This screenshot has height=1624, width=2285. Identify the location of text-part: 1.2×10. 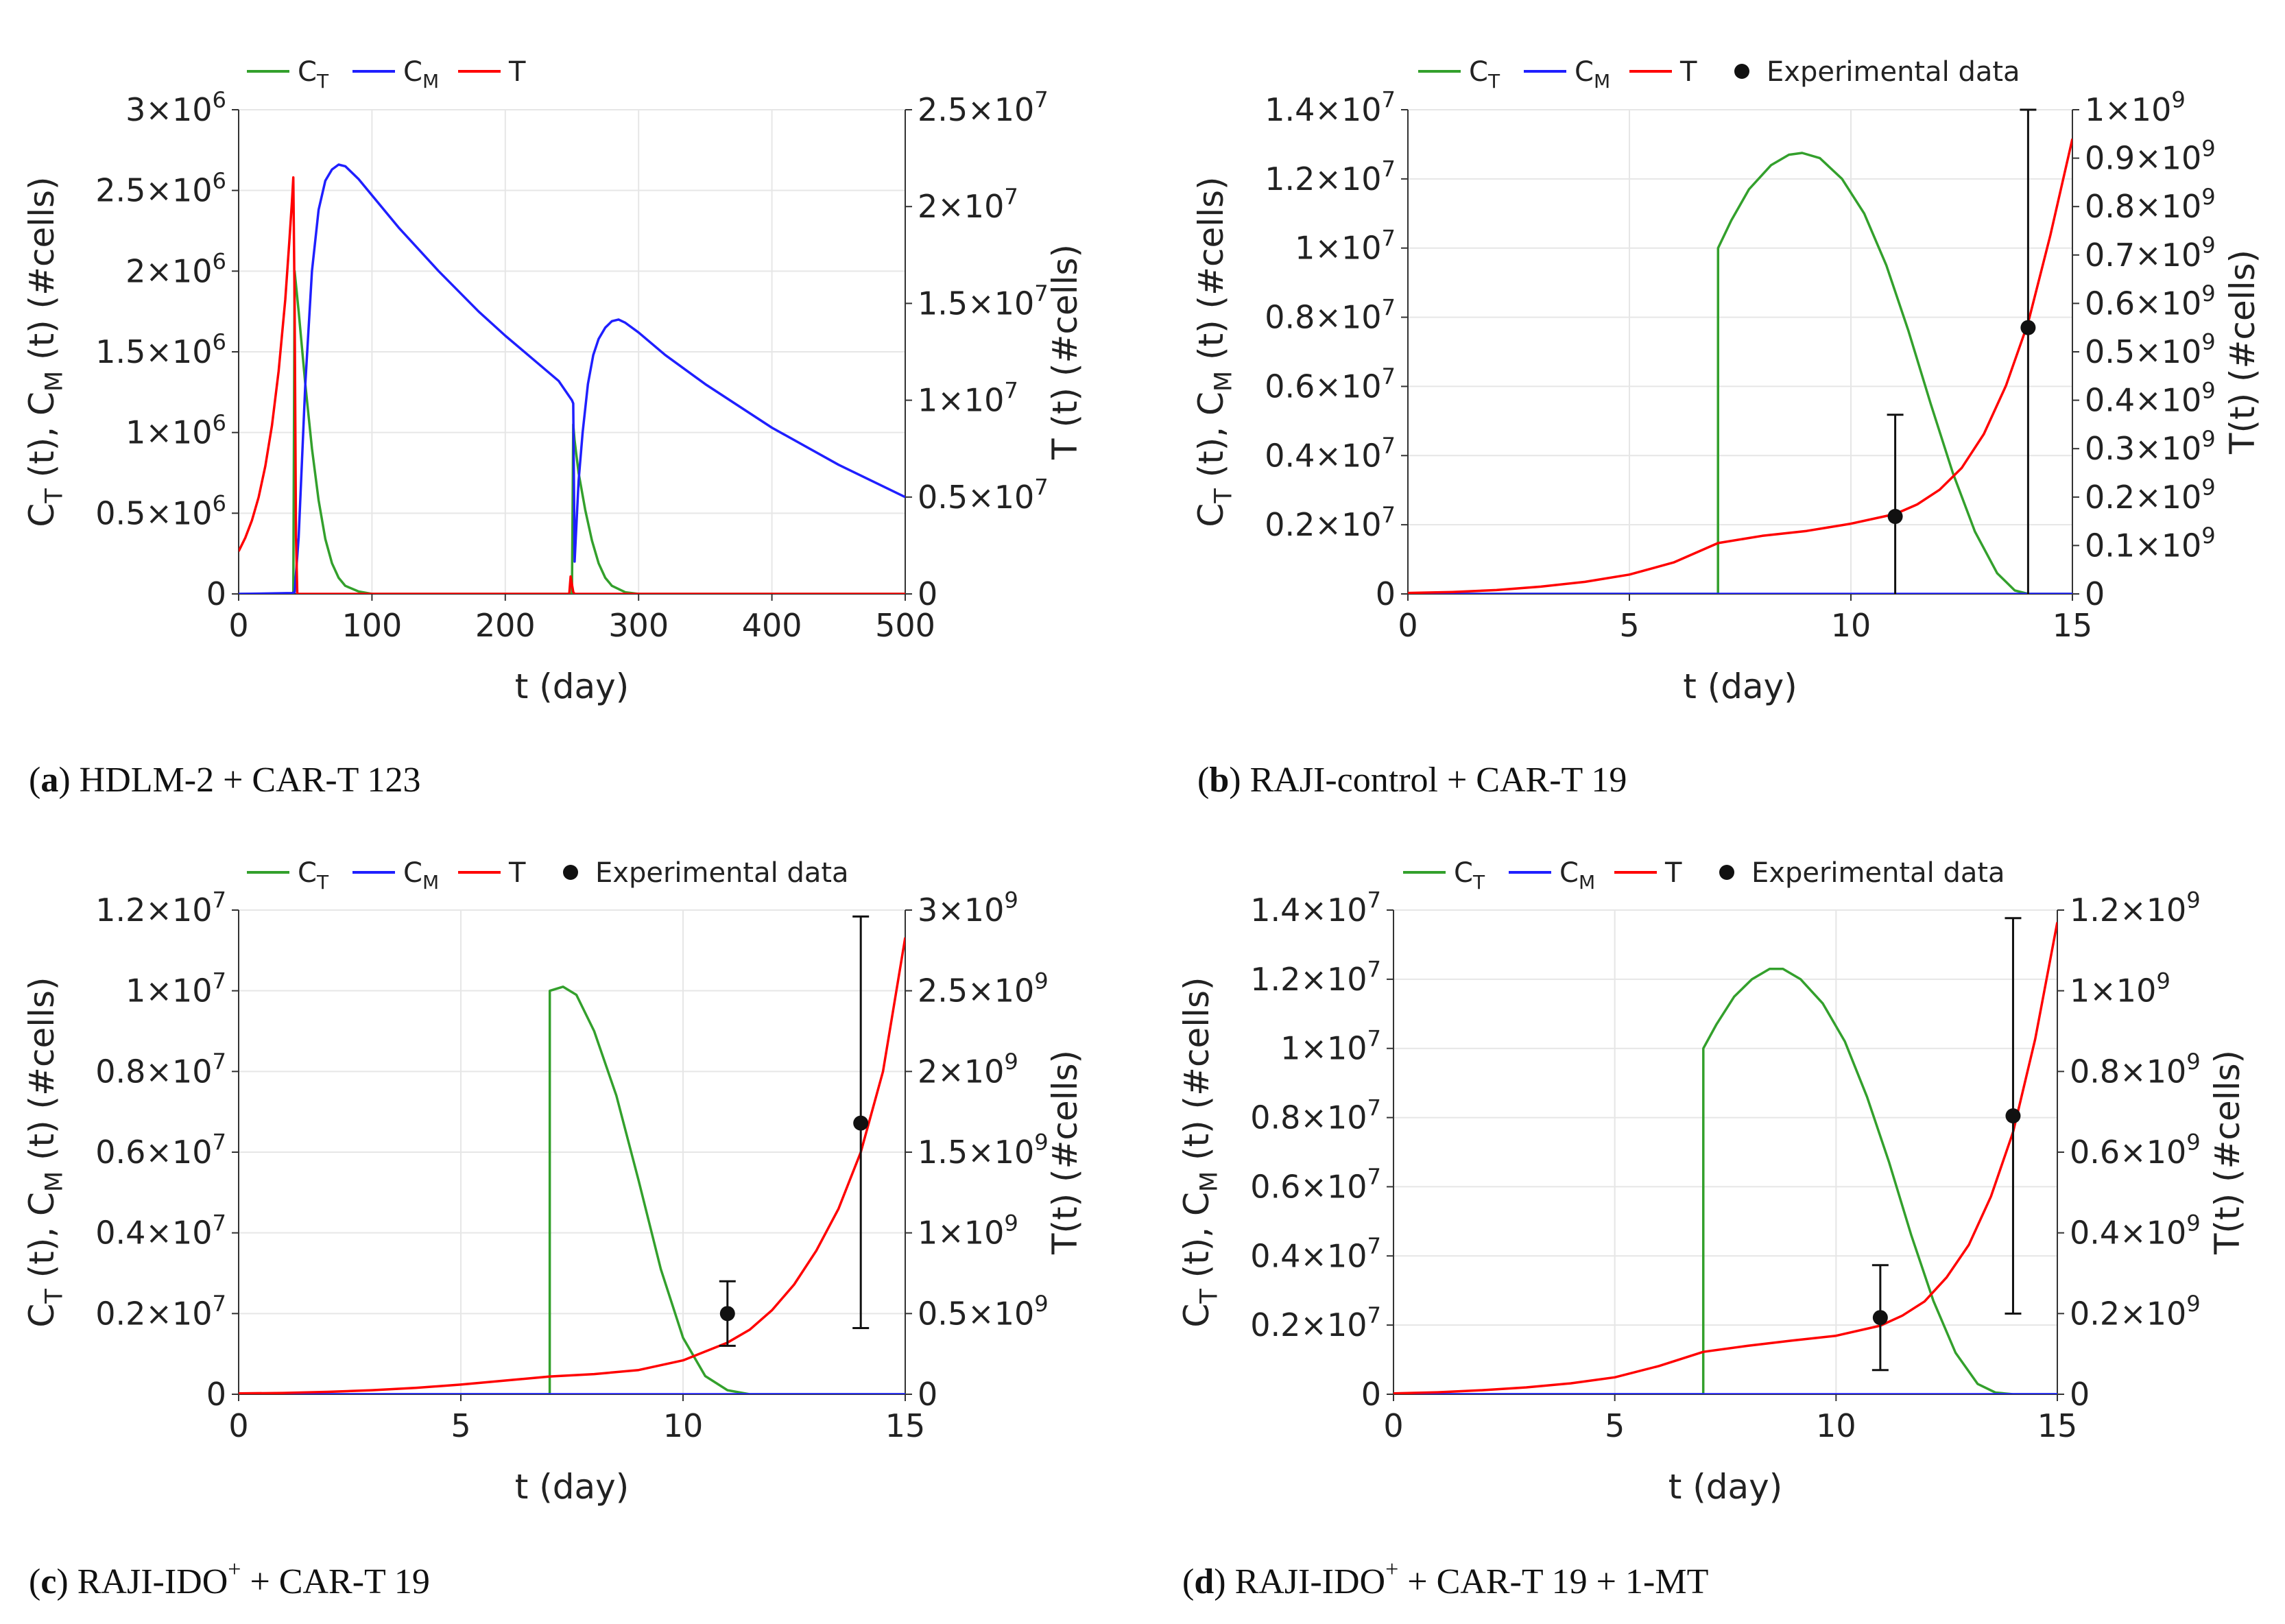
(1323, 179).